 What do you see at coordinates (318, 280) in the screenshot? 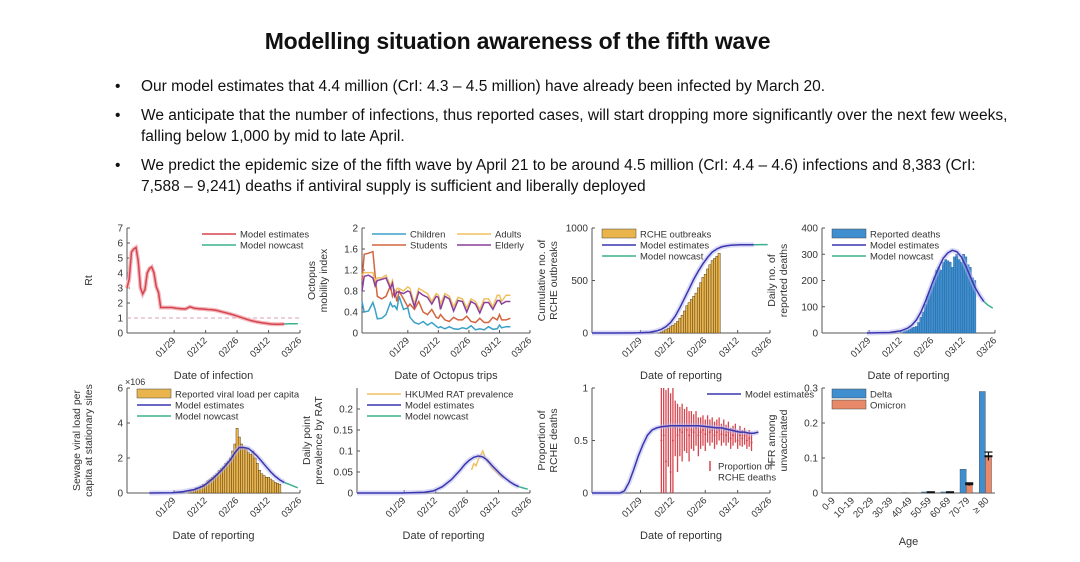
I see `y-axis-label: Octopusmobility index` at bounding box center [318, 280].